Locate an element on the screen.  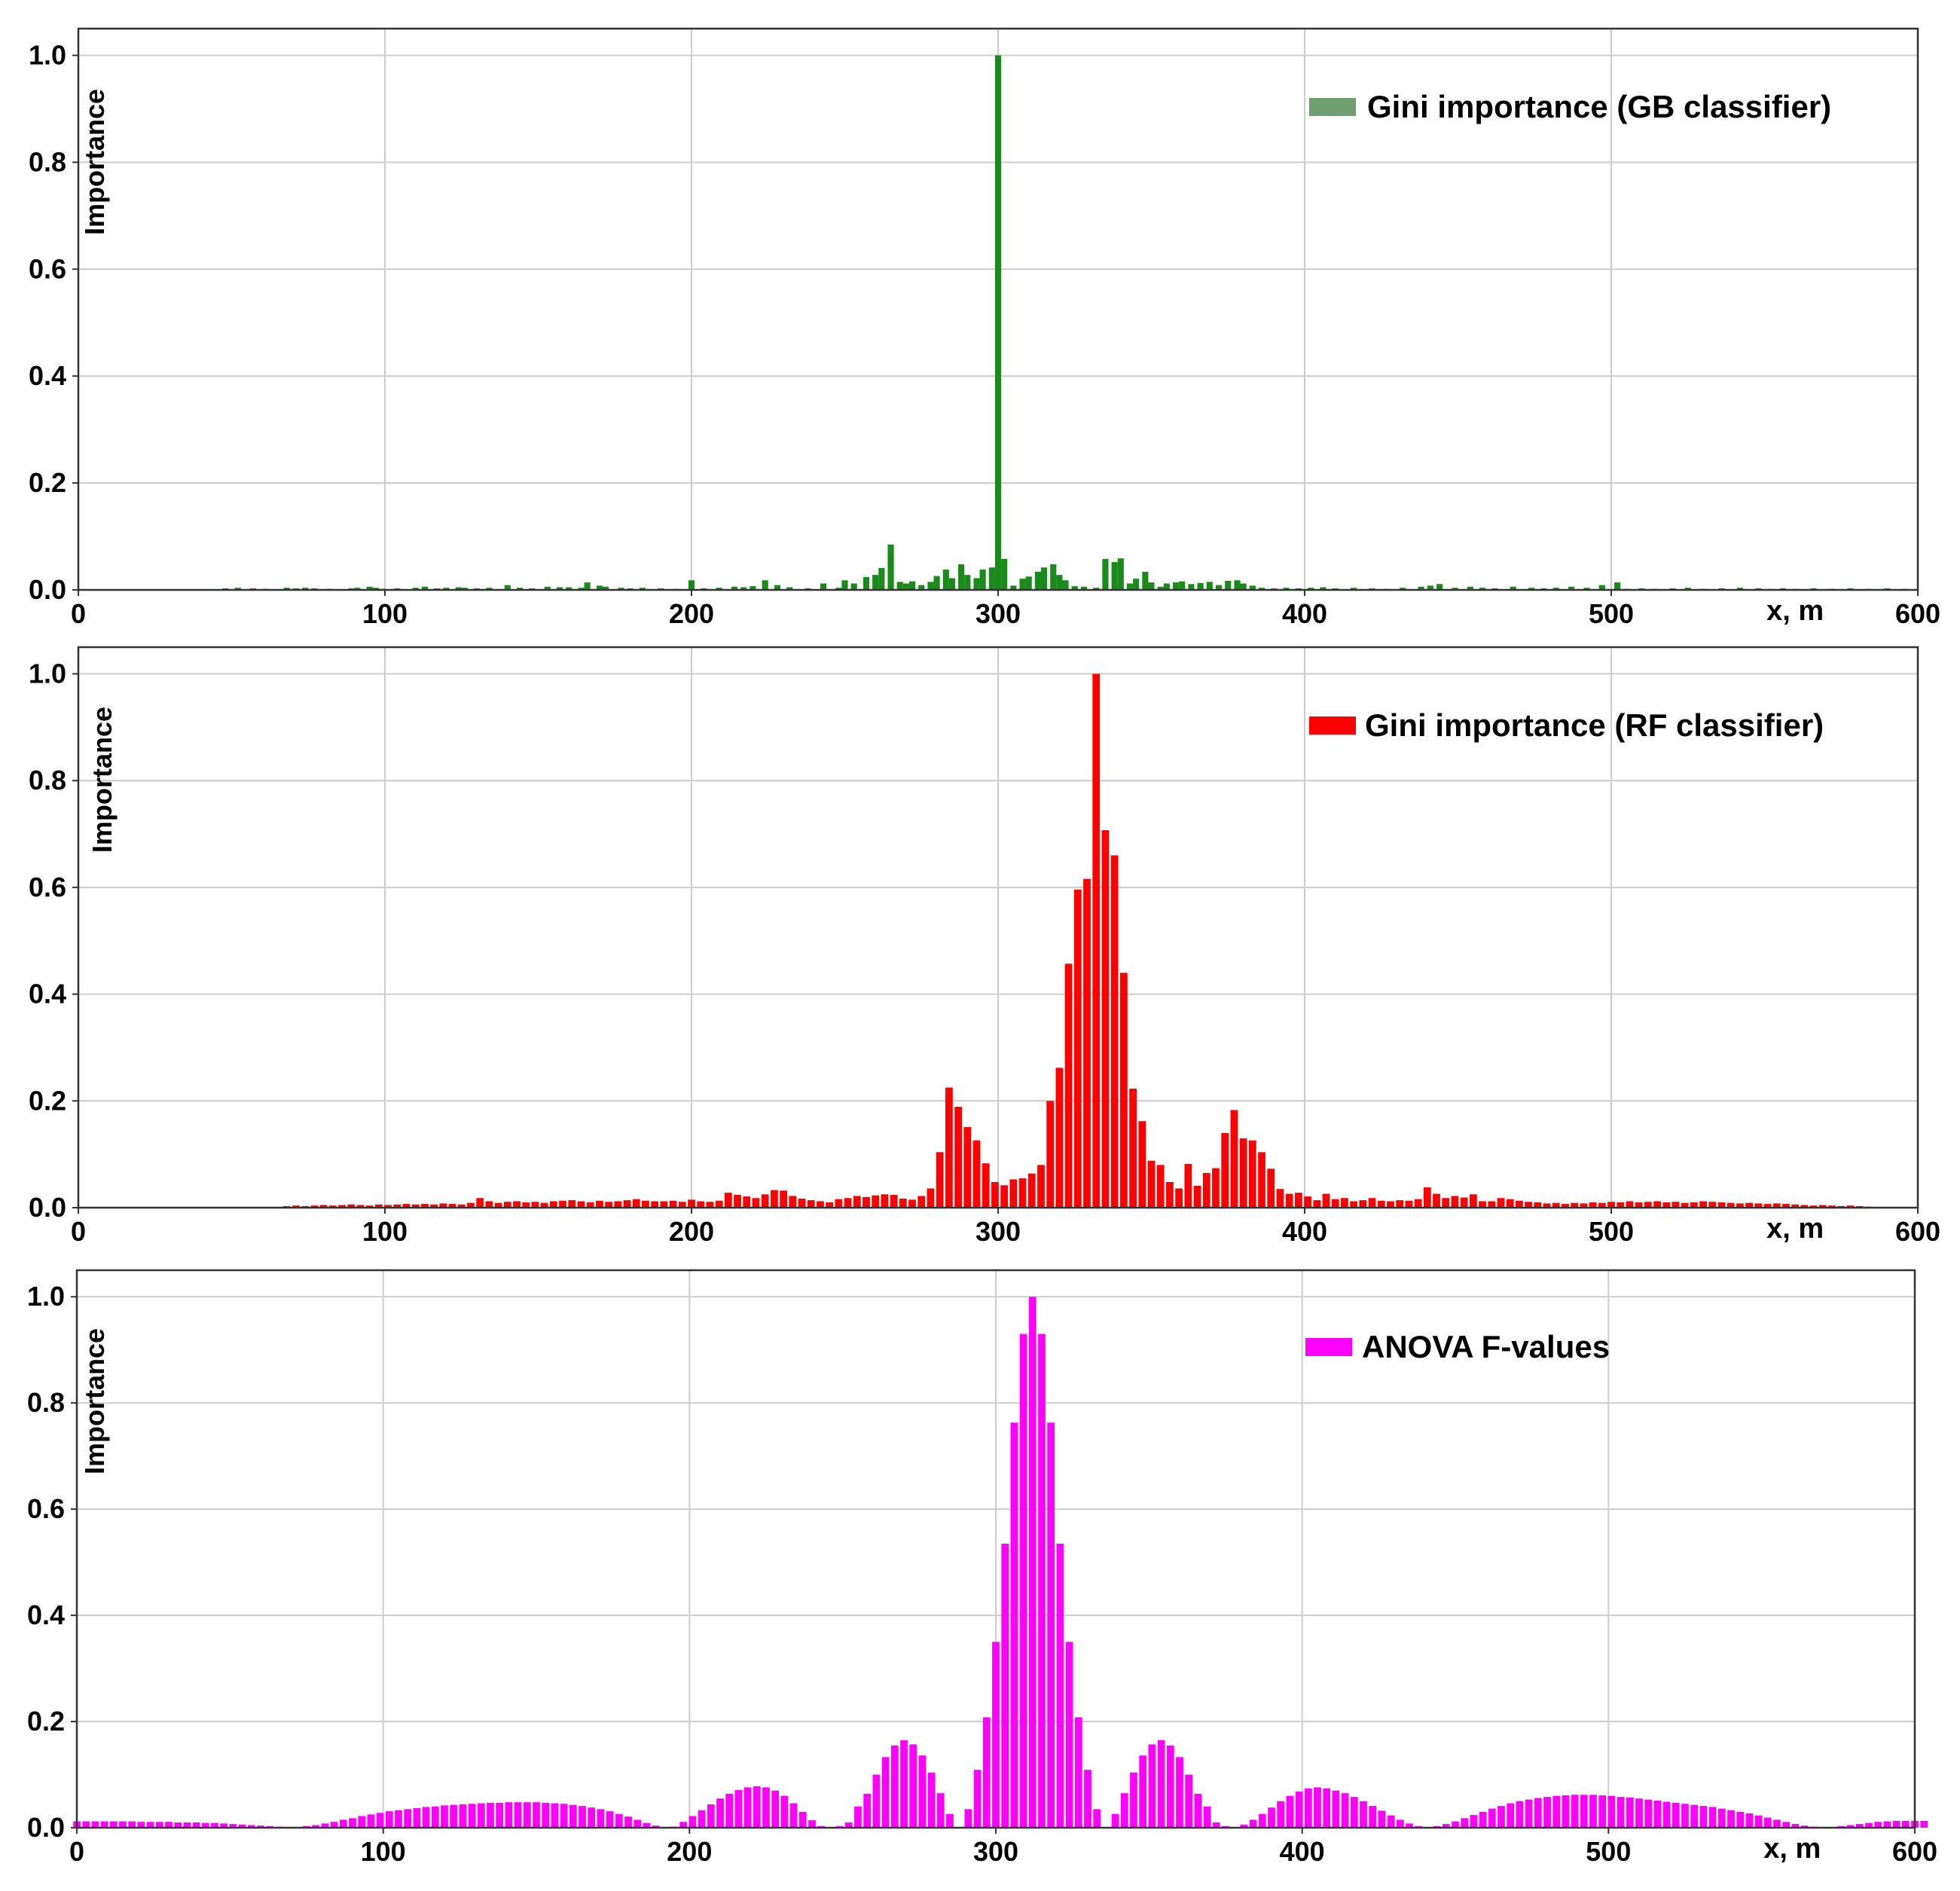
y-tick-label: 0.8 is located at coordinates (46, 1402).